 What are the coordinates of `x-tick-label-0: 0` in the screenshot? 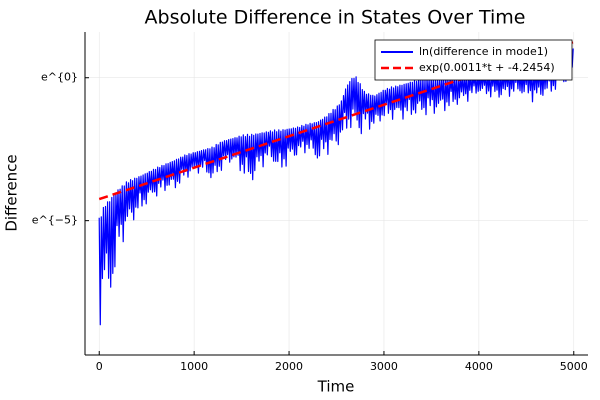 It's located at (99, 366).